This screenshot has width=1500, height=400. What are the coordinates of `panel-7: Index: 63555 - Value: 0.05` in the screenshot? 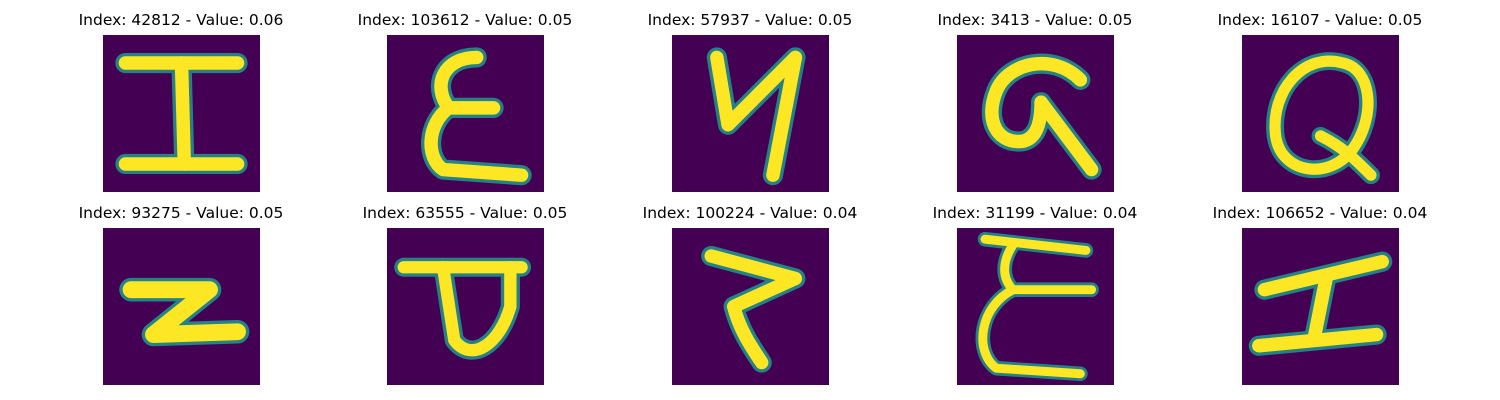 It's located at (465, 289).